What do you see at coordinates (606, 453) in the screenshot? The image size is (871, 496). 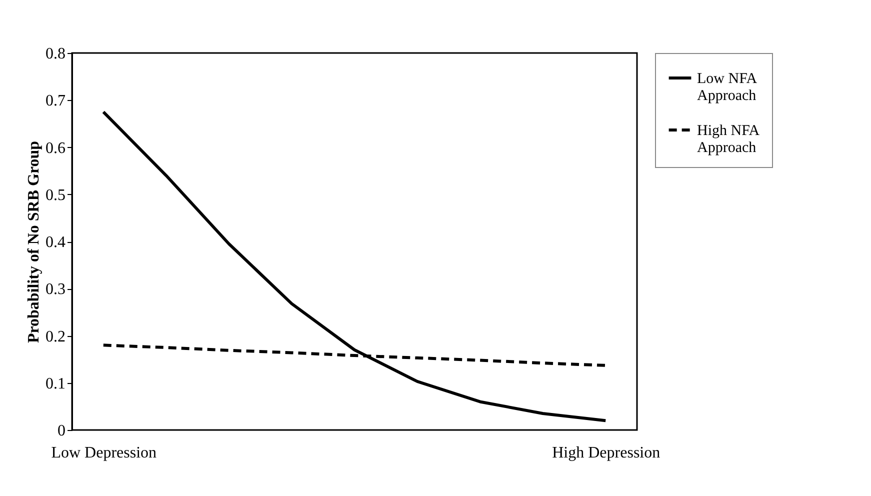 I see `x-tick-label: High Depression` at bounding box center [606, 453].